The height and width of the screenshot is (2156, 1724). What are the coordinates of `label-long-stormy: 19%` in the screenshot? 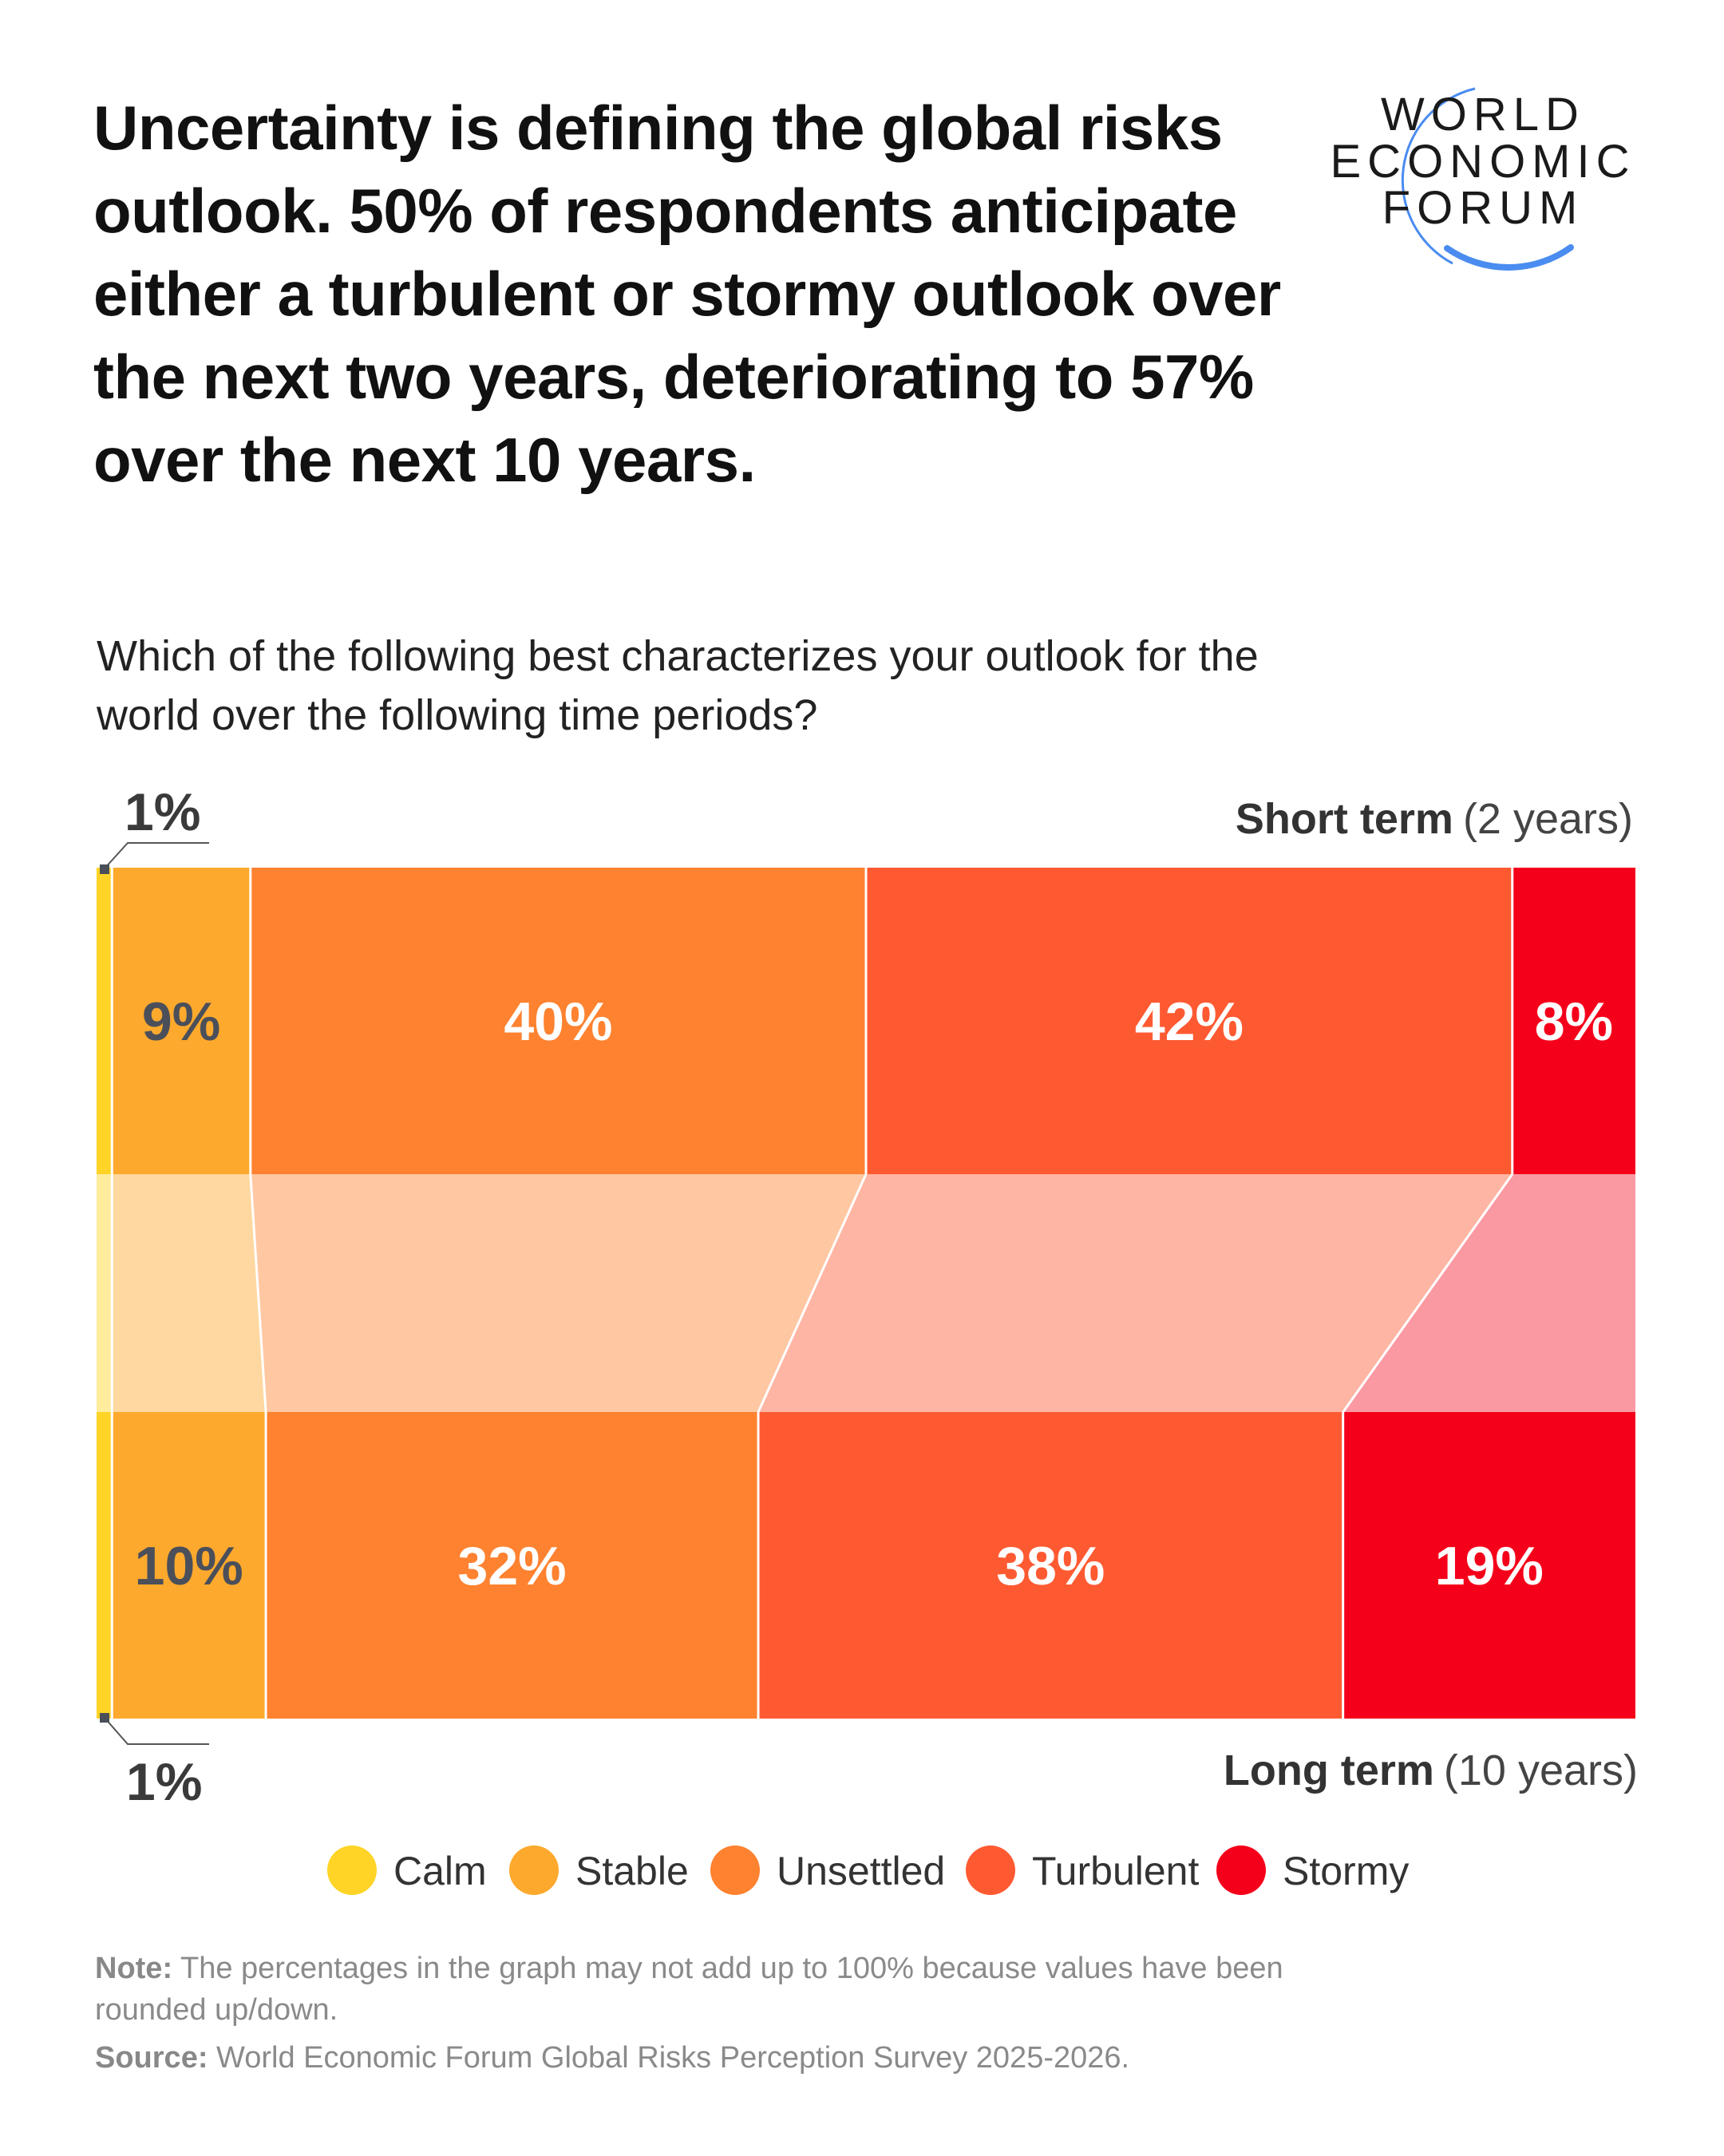 It's located at (1489, 1566).